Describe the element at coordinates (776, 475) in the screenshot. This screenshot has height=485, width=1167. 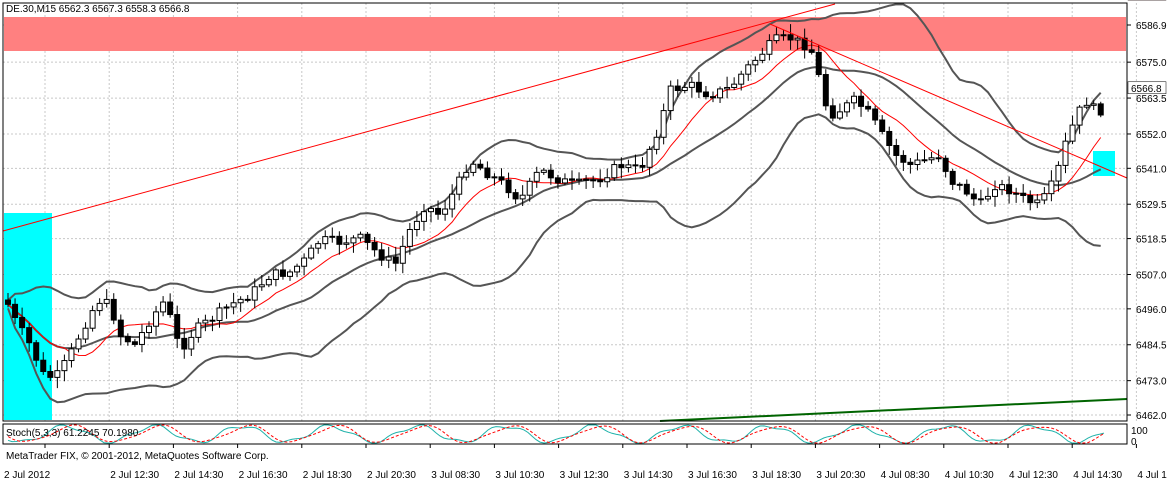
I see `time-tick-label: 3 Jul 18:30` at that location.